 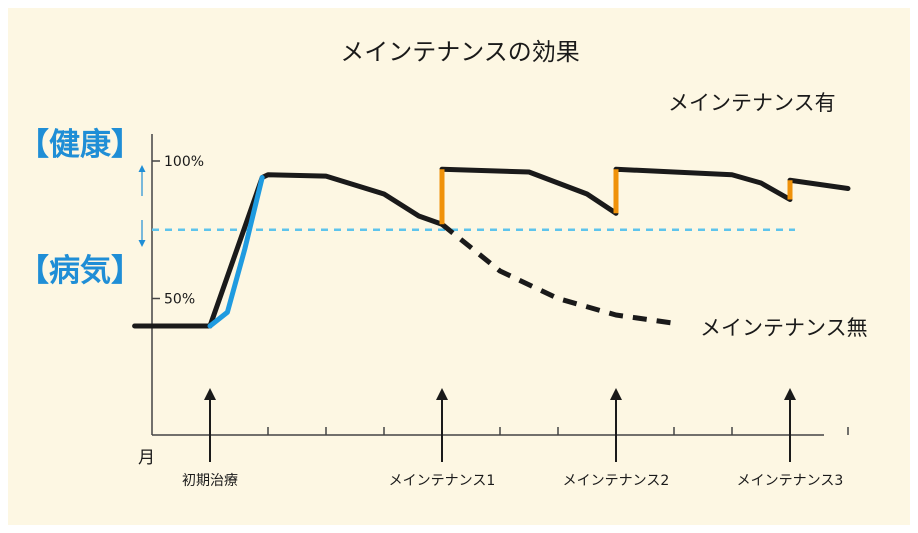 I want to click on legend-label-with-maintenance: メインテナンス有, so click(x=752, y=103).